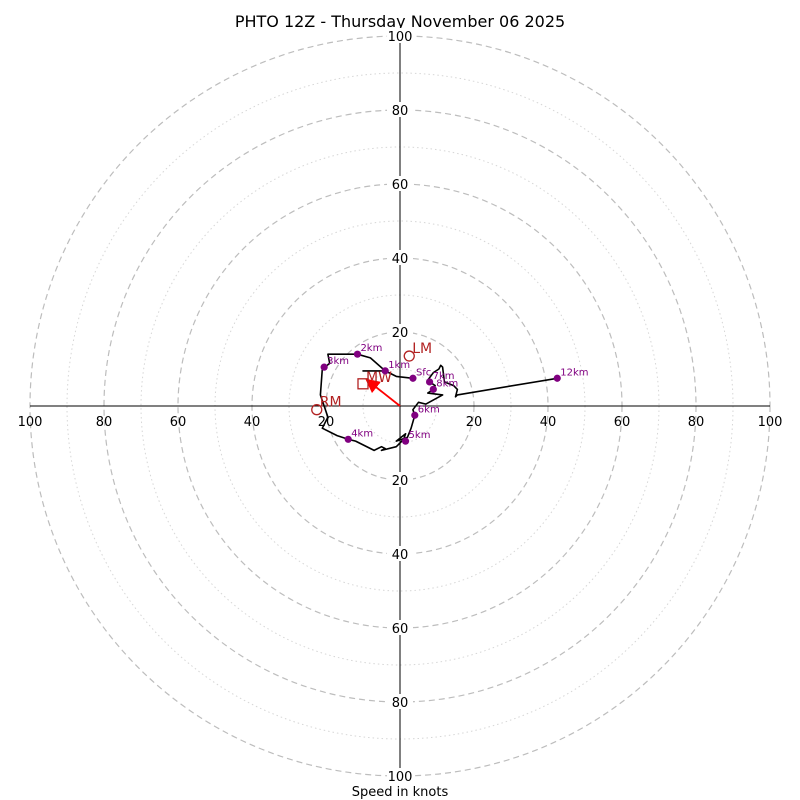 The width and height of the screenshot is (800, 800). I want to click on storm-marker-rm, so click(317, 410).